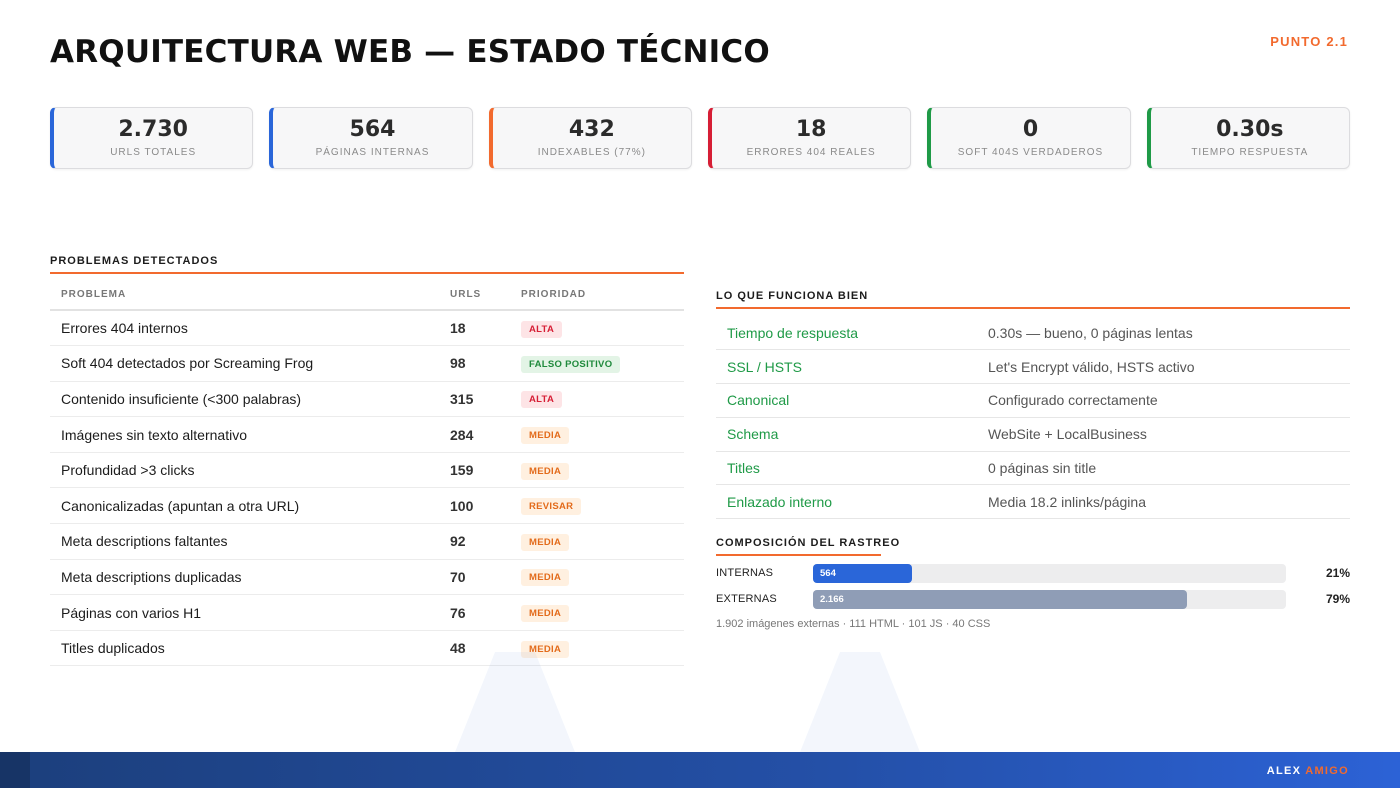  I want to click on priority-cell: REVISAR, so click(602, 506).